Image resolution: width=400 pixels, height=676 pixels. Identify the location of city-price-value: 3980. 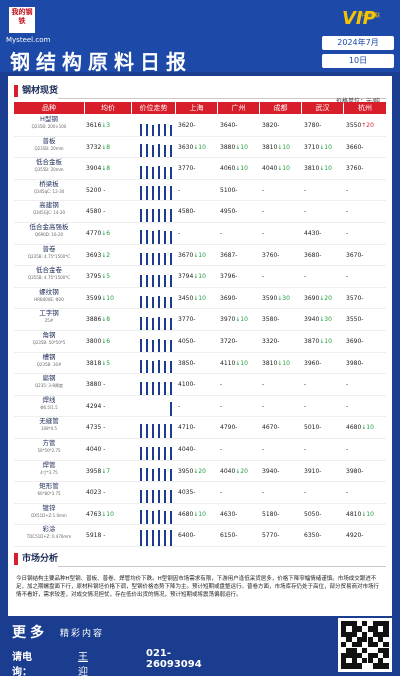
(354, 363).